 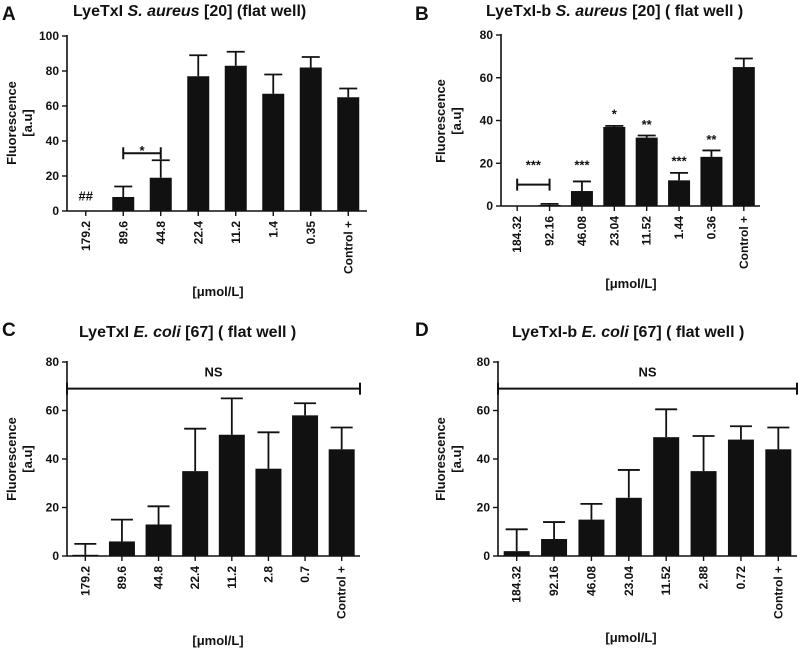 I want to click on chart-title: LyeTxI S. aureus [20] (flat well), so click(x=189, y=11).